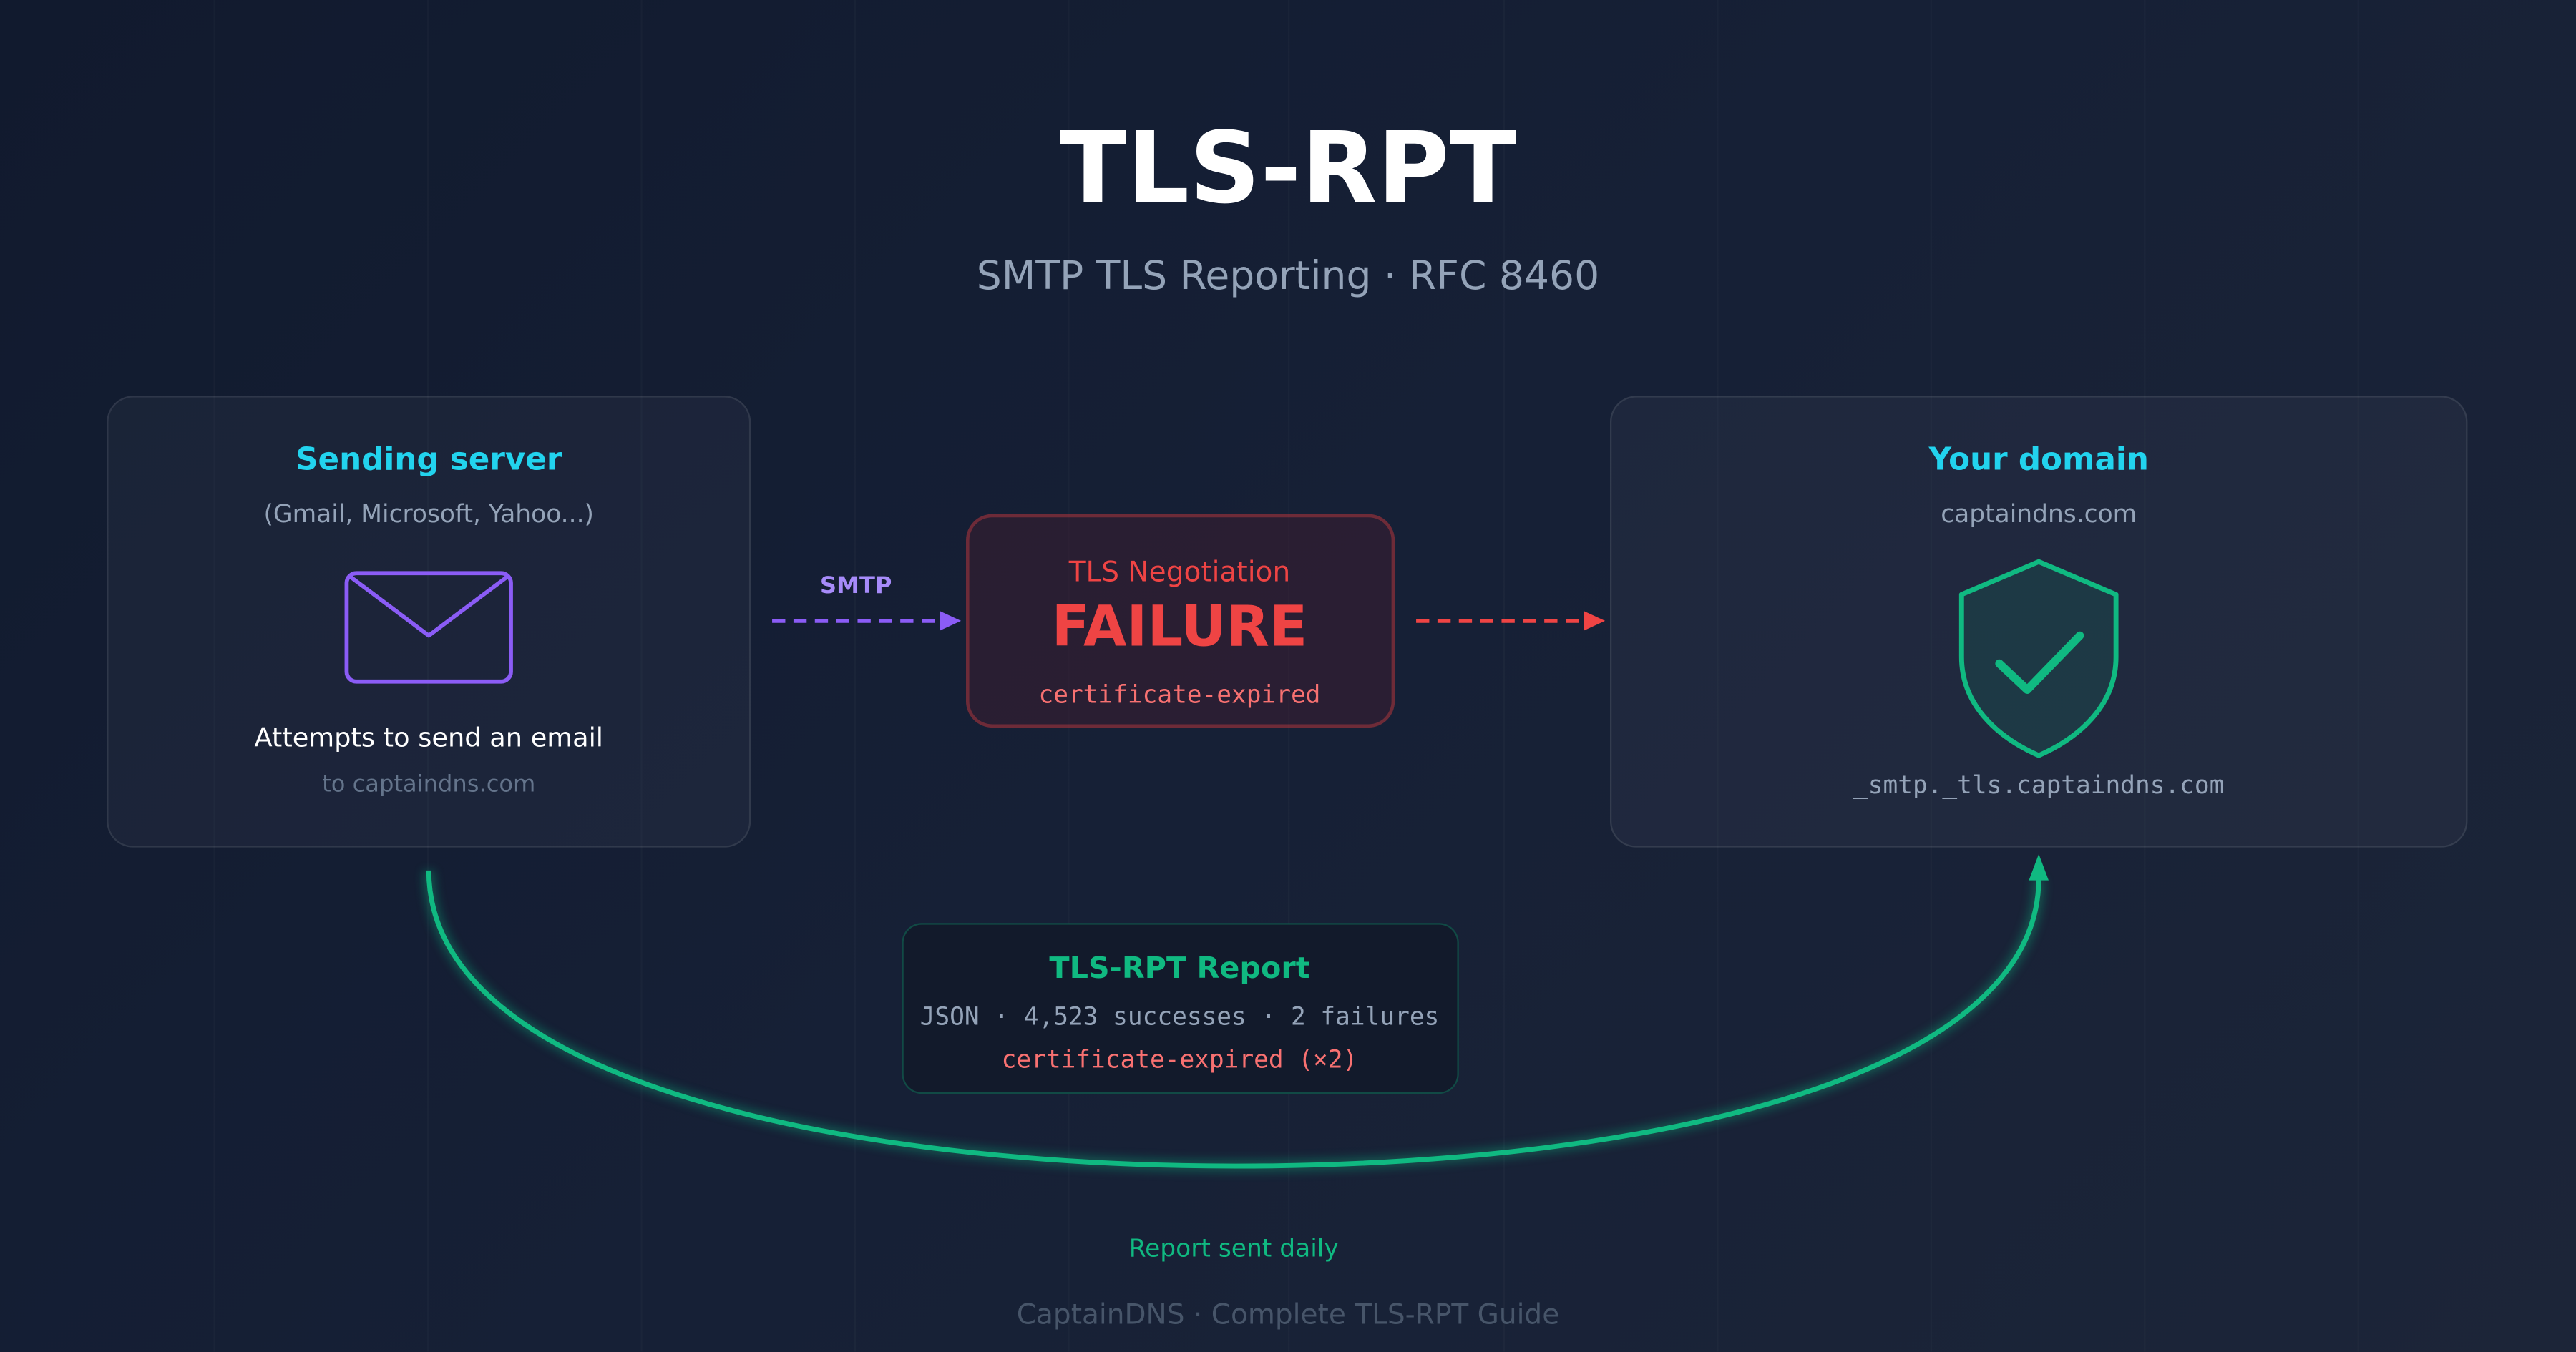  What do you see at coordinates (855, 587) in the screenshot?
I see `smtp-label: SMTP` at bounding box center [855, 587].